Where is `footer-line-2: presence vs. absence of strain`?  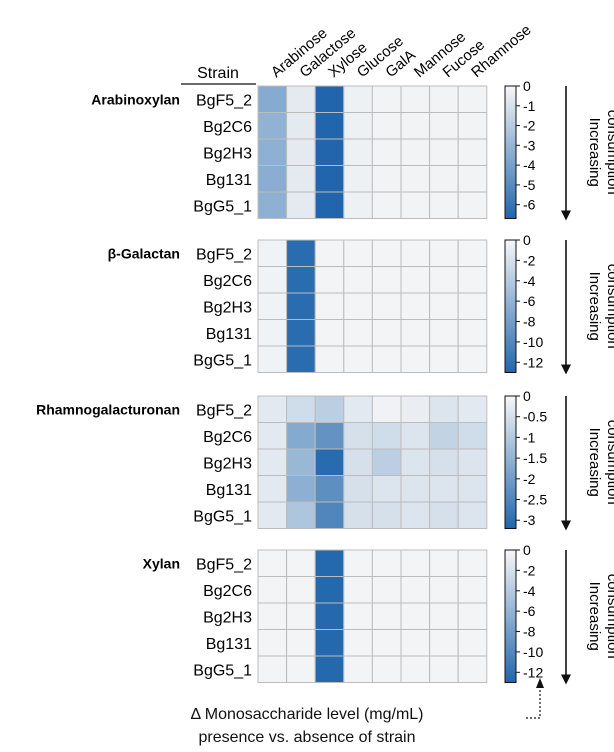
footer-line-2: presence vs. absence of strain is located at coordinates (307, 737).